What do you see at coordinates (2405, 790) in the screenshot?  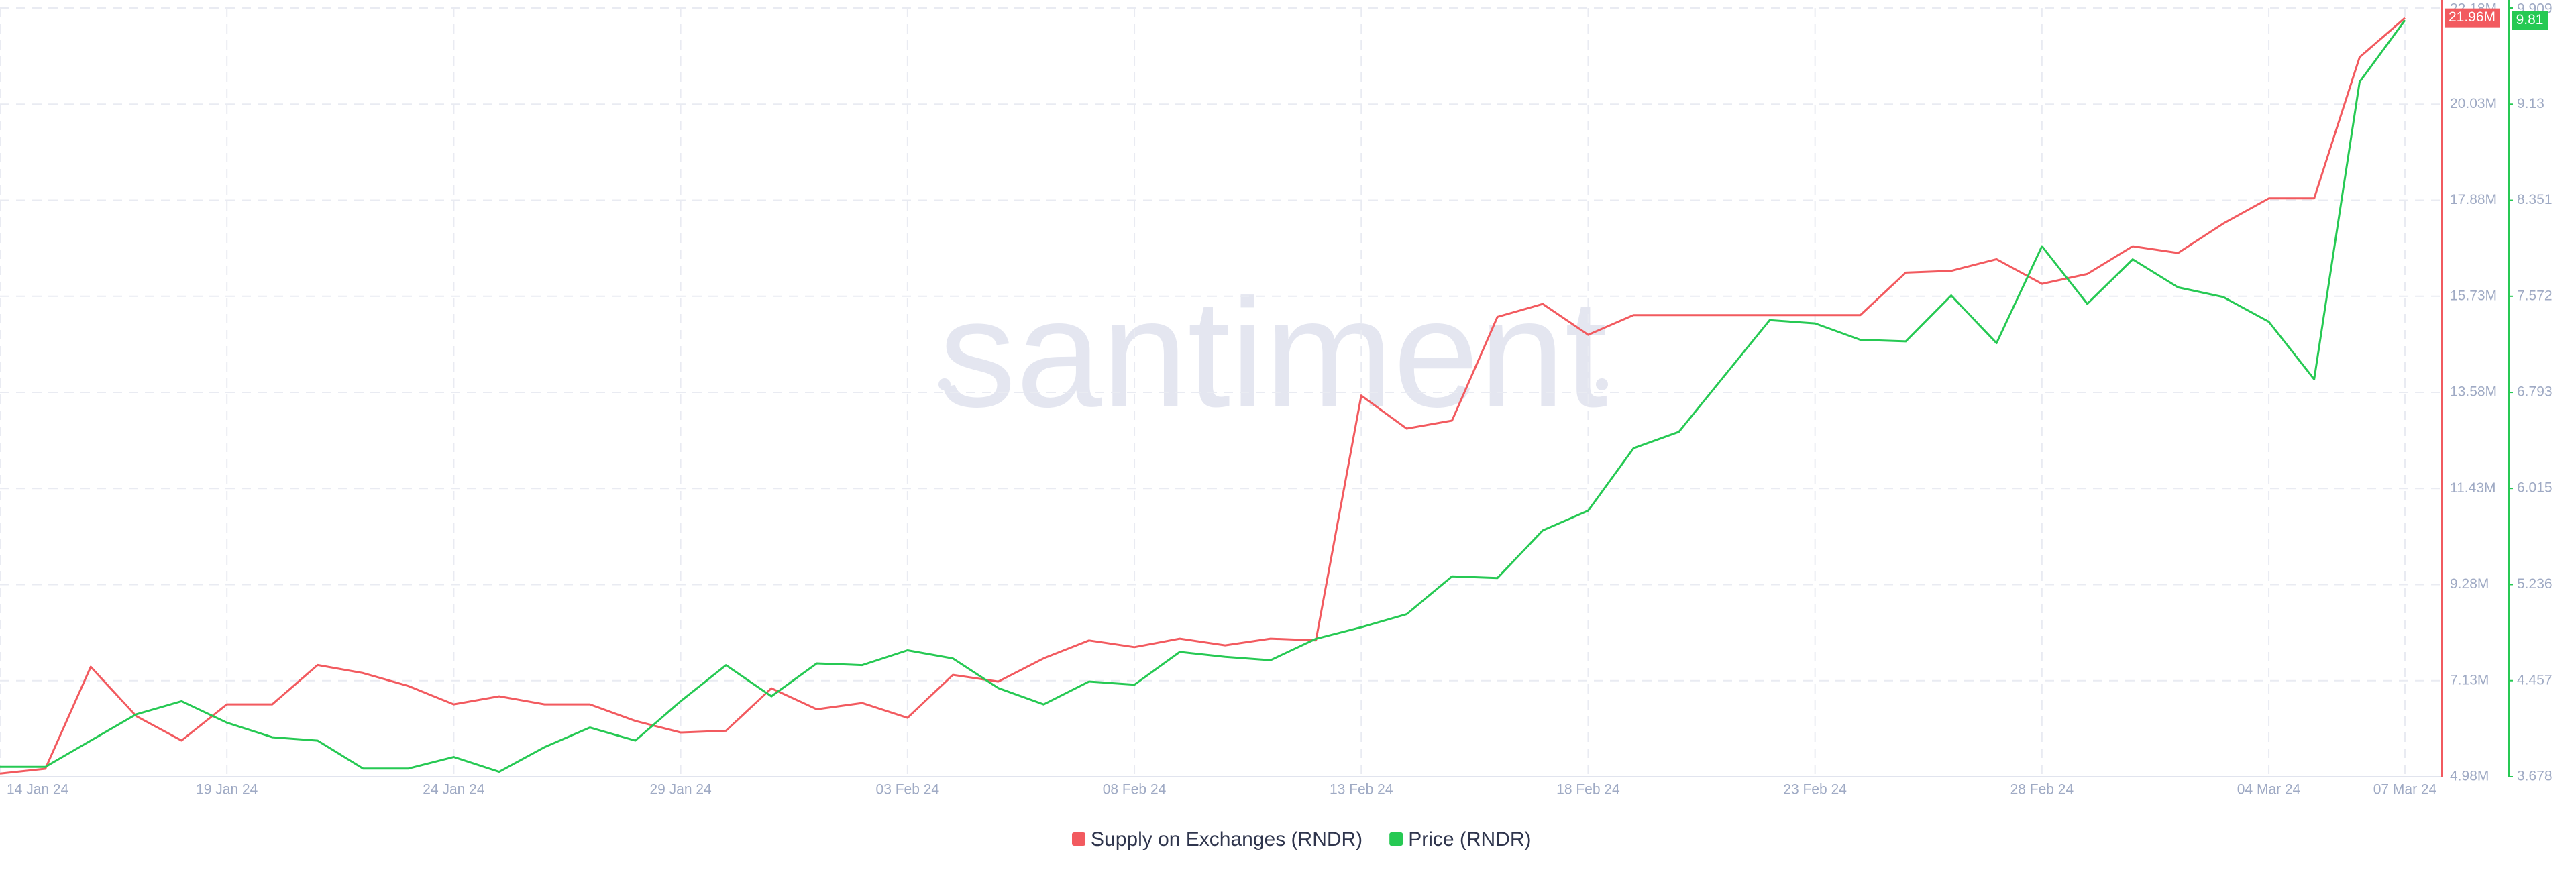 I see `x-tick-label: 07 Mar 24` at bounding box center [2405, 790].